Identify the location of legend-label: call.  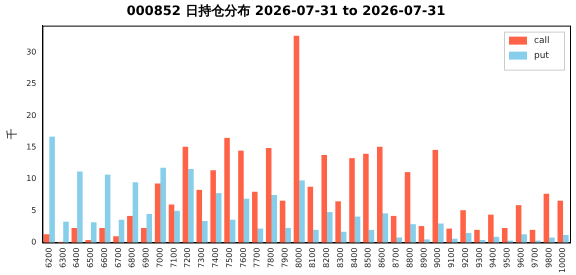
(542, 41).